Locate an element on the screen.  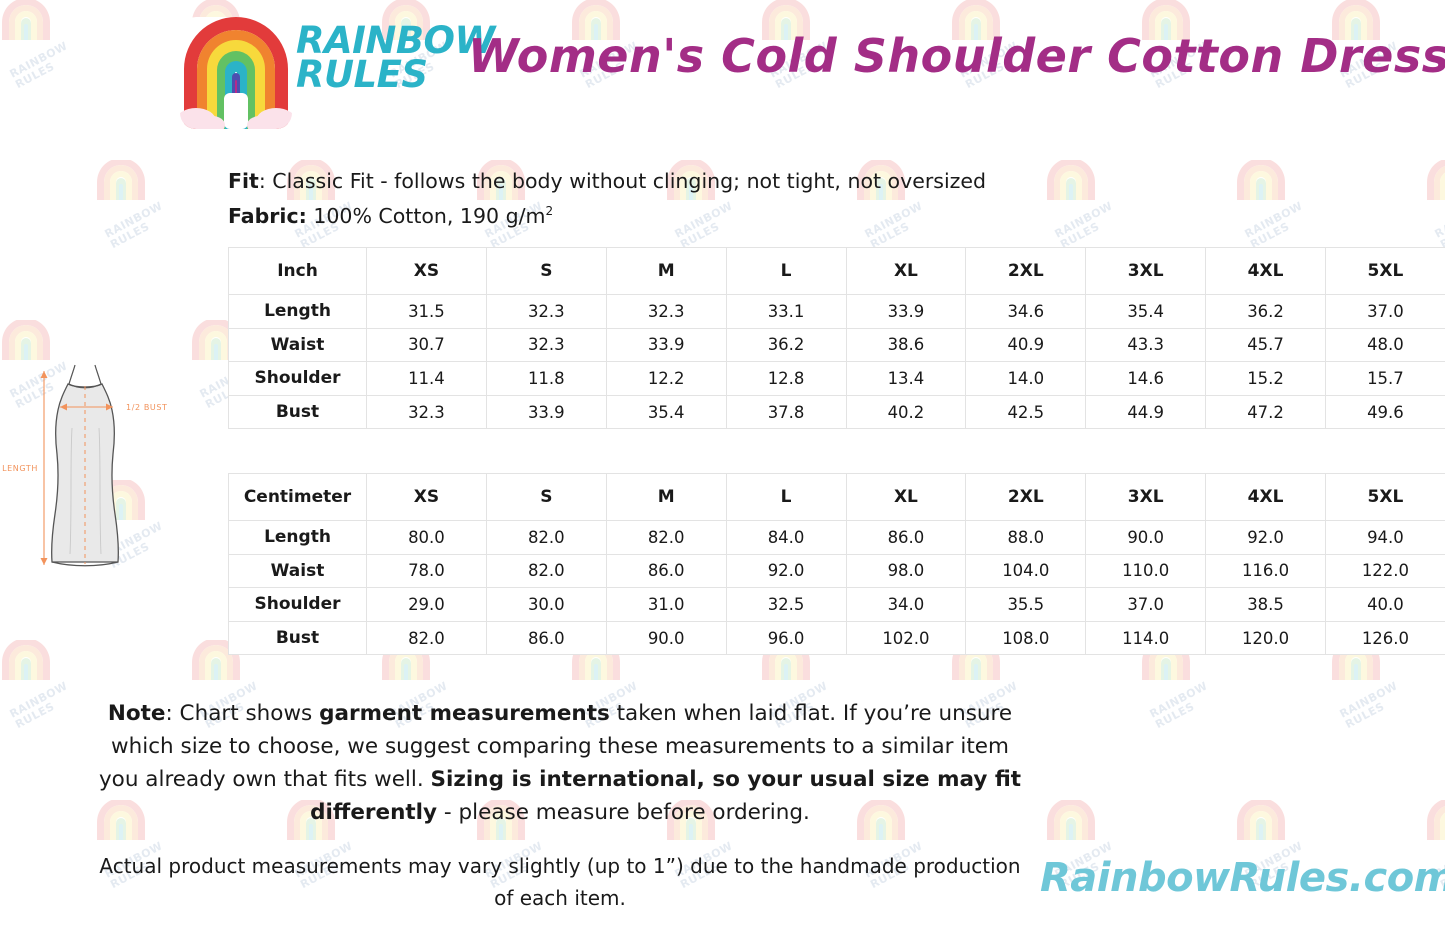
cell-shoulder-5xl: 15.7 is located at coordinates (1385, 378).